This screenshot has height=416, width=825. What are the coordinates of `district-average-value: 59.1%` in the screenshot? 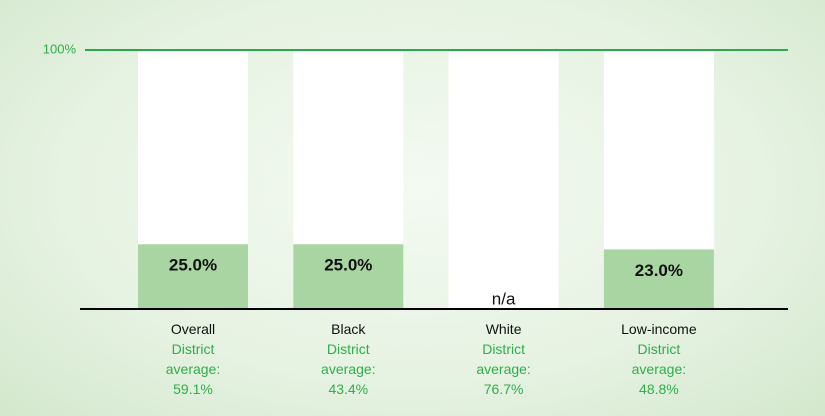 It's located at (193, 389).